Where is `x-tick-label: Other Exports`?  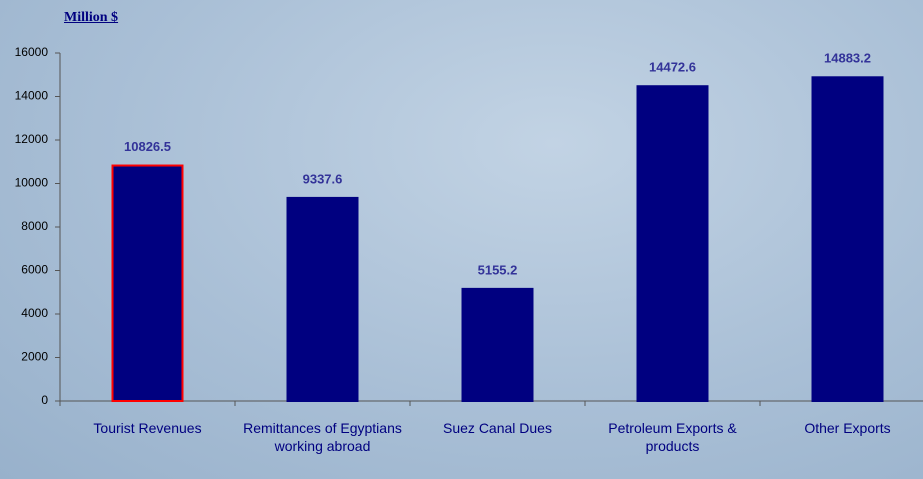 x-tick-label: Other Exports is located at coordinates (847, 428).